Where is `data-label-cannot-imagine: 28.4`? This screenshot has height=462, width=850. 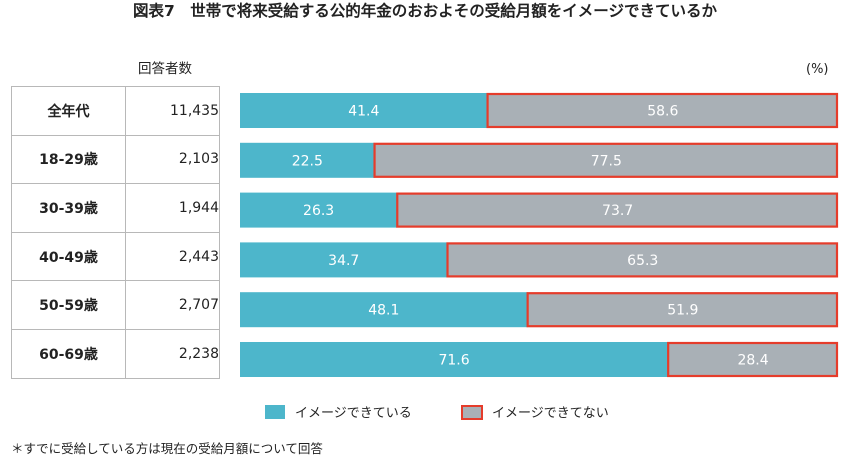 data-label-cannot-imagine: 28.4 is located at coordinates (752, 361).